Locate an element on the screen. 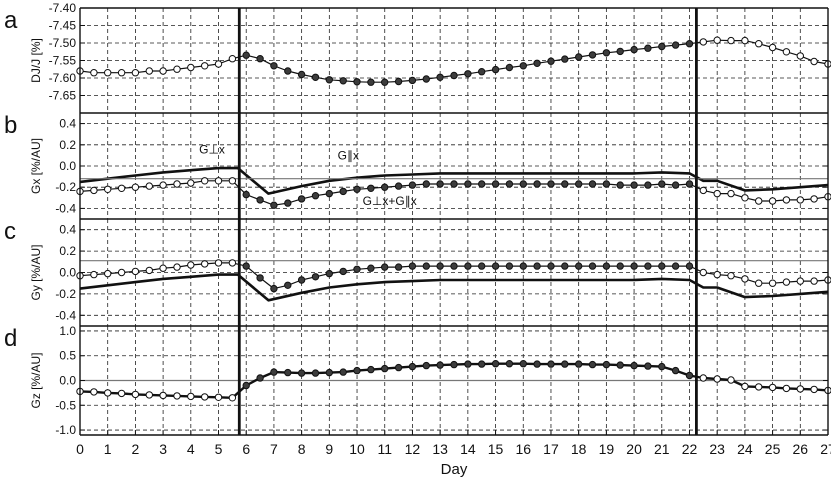  y-tick-label: -7.55 is located at coordinates (63, 61).